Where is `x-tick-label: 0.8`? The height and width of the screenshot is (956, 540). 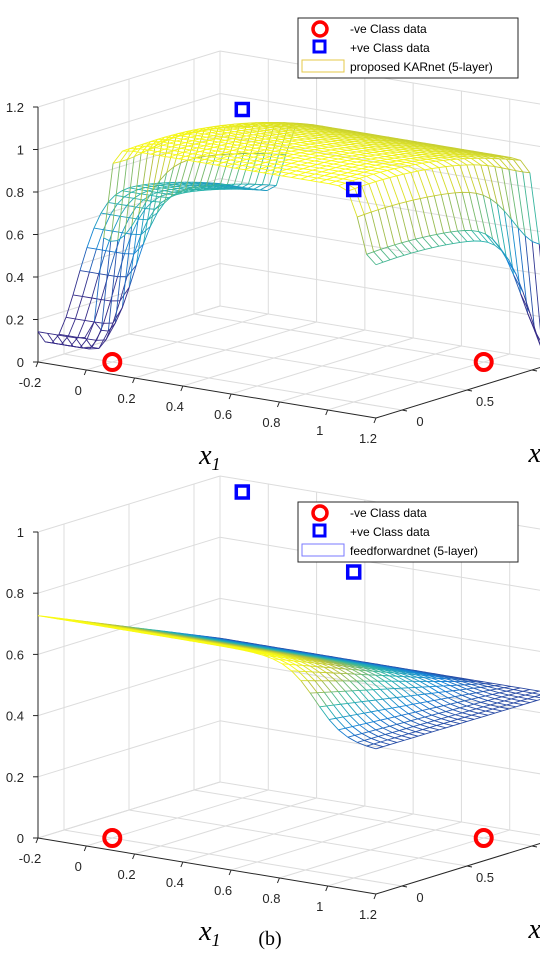
x-tick-label: 0.8 is located at coordinates (271, 898).